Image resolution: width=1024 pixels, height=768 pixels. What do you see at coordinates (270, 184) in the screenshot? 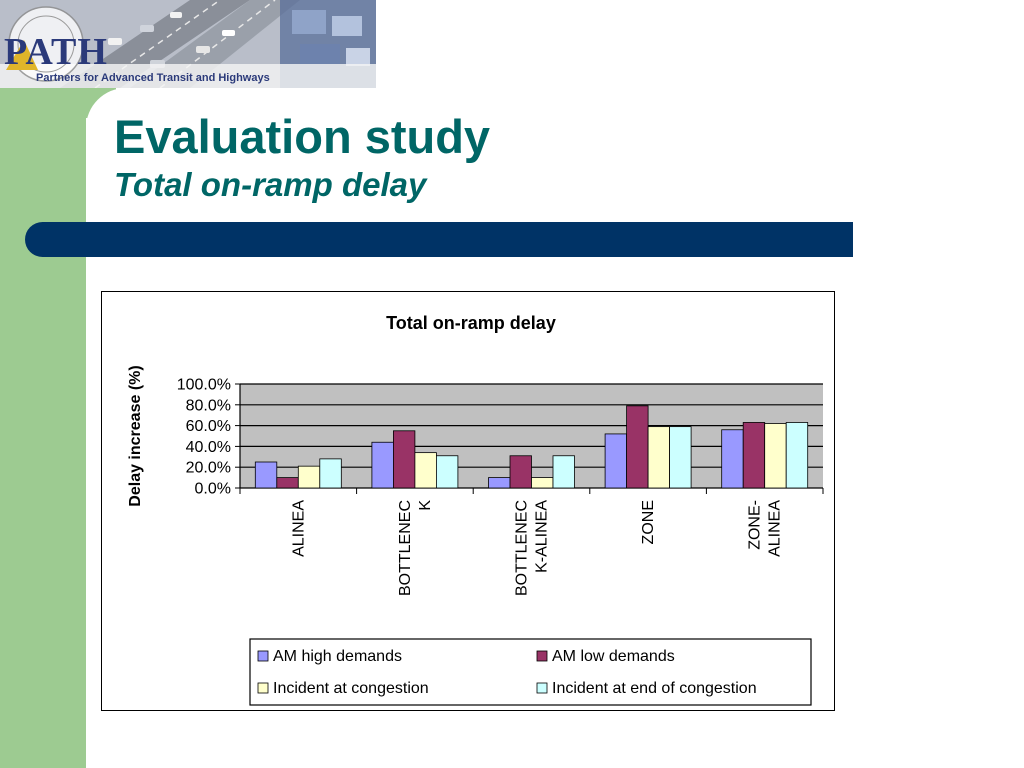
I see `slide-subtitle: Total on-ramp delay` at bounding box center [270, 184].